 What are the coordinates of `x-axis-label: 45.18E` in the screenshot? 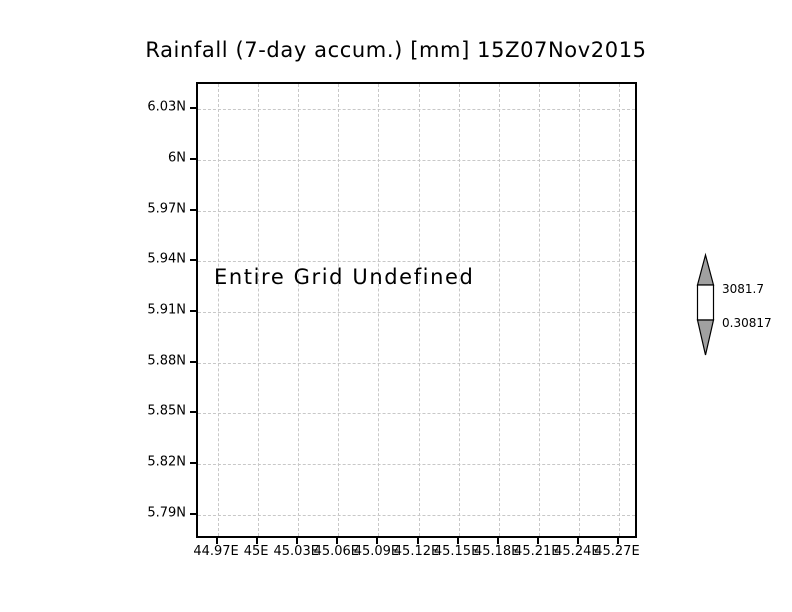 It's located at (496, 551).